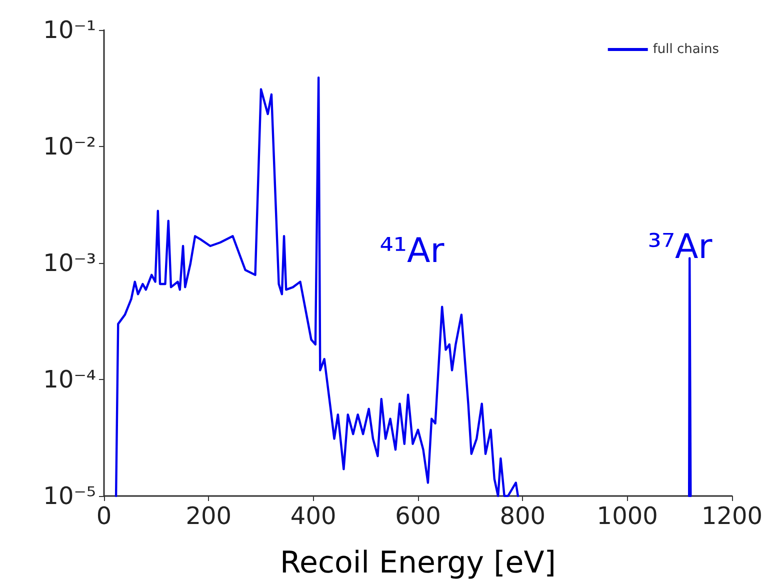 The height and width of the screenshot is (583, 776). I want to click on x-tick-label: 600, so click(418, 516).